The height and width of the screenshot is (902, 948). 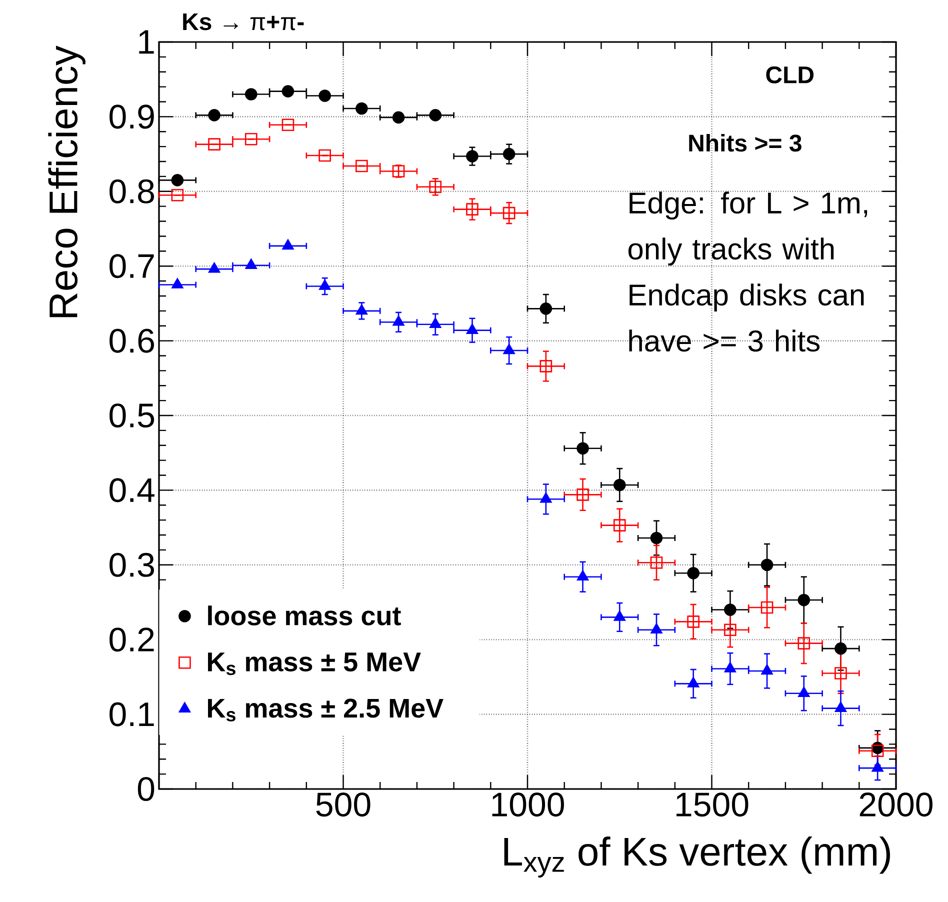 I want to click on annotation: Edge: for L > 1m, only tracks with Endcap disks can have >= 3 hits, so click(x=748, y=272).